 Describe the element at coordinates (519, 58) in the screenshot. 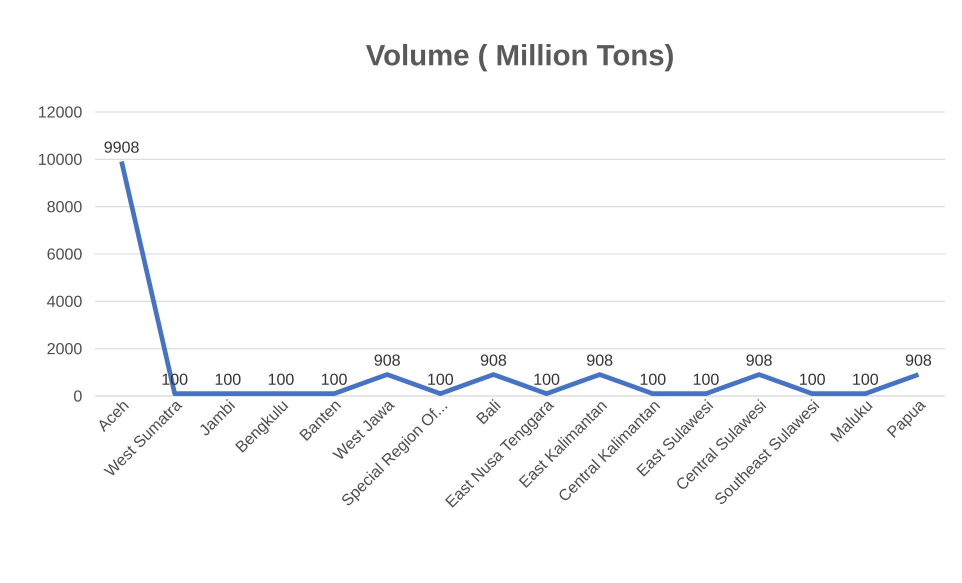

I see `chart-title: Volume ( Million Tons)` at that location.